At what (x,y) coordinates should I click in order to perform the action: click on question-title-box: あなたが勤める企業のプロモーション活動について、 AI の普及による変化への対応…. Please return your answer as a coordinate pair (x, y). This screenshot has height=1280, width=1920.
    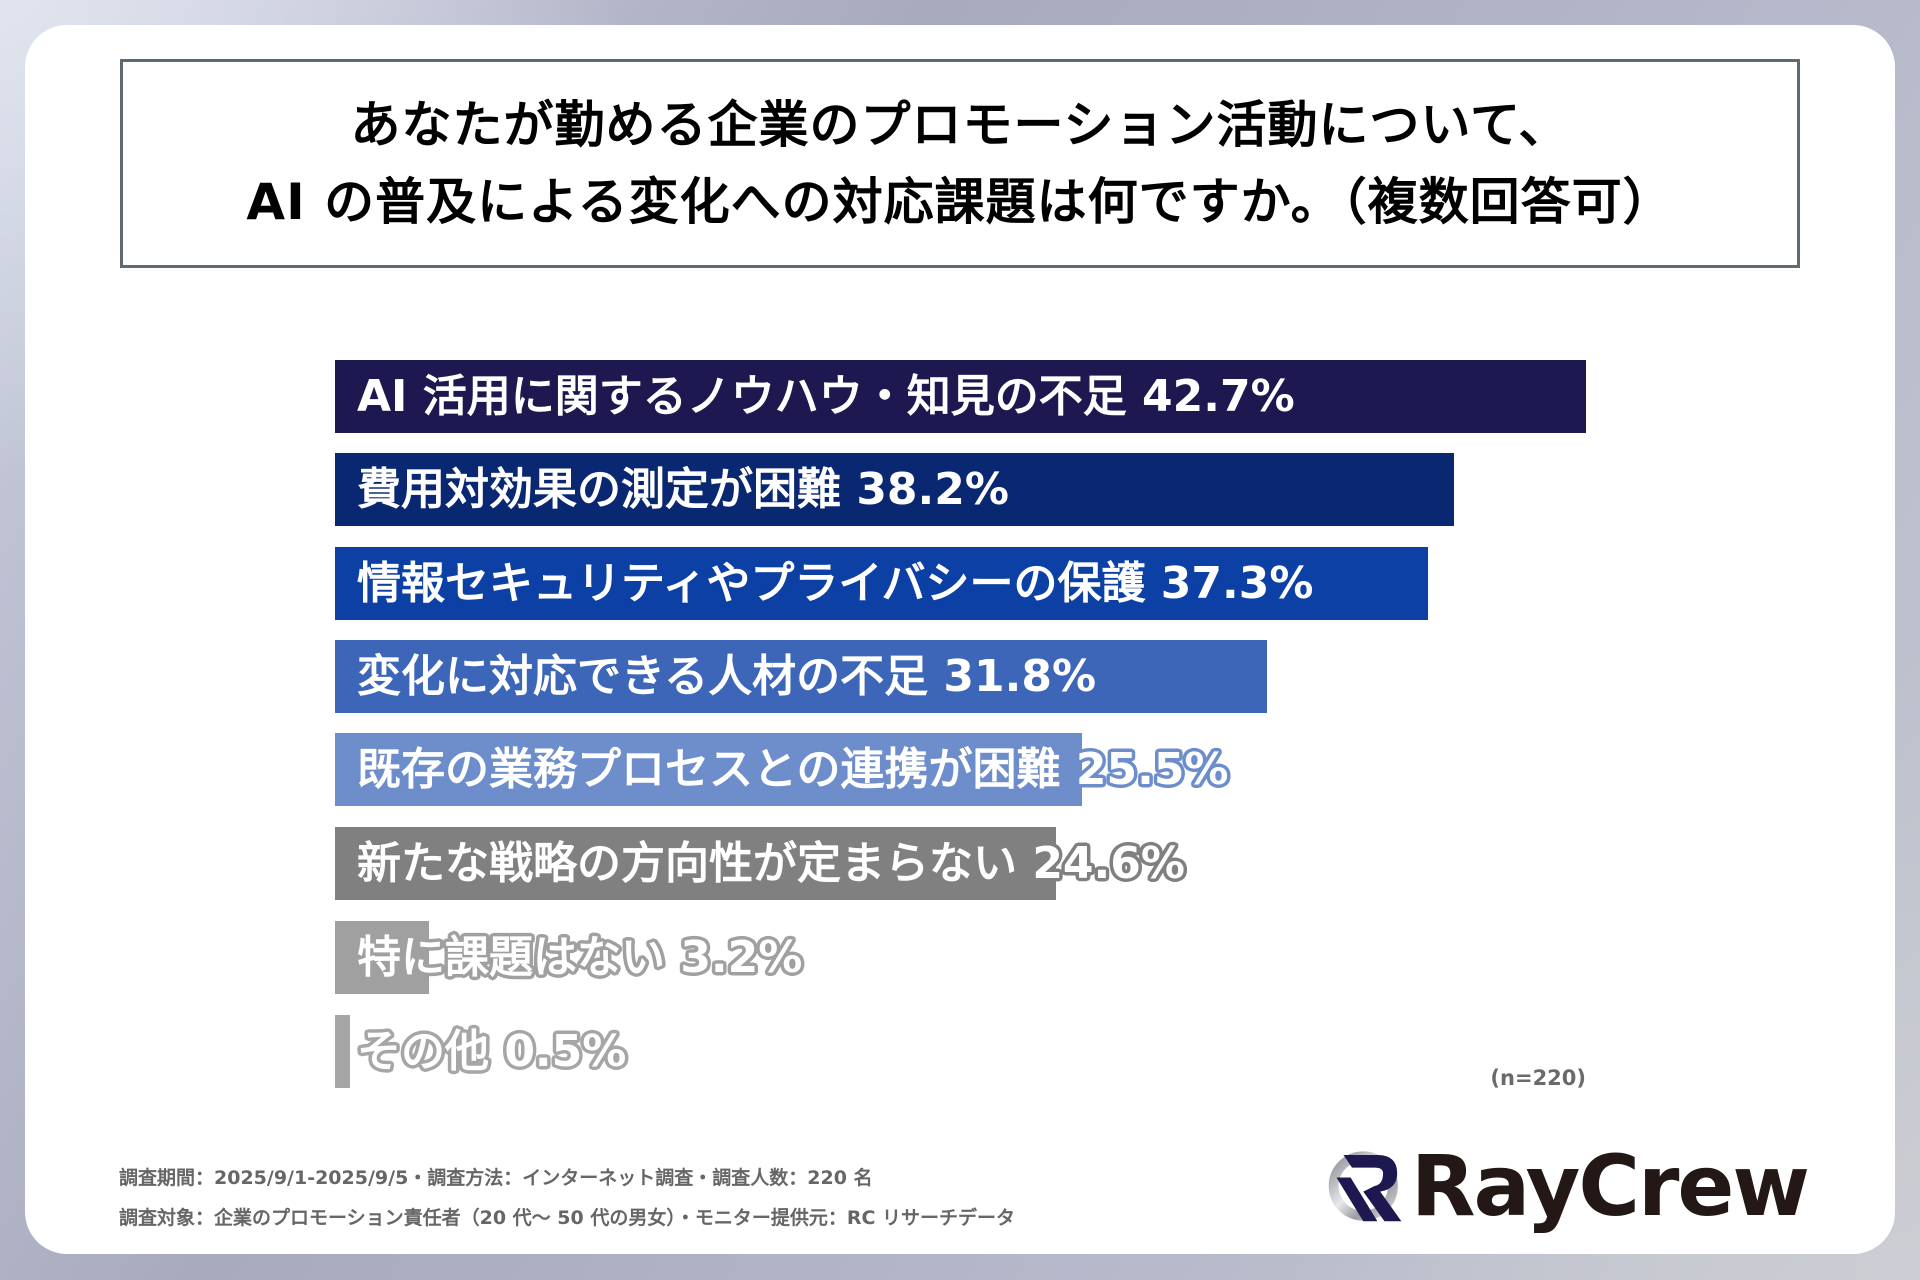
    Looking at the image, I should click on (960, 163).